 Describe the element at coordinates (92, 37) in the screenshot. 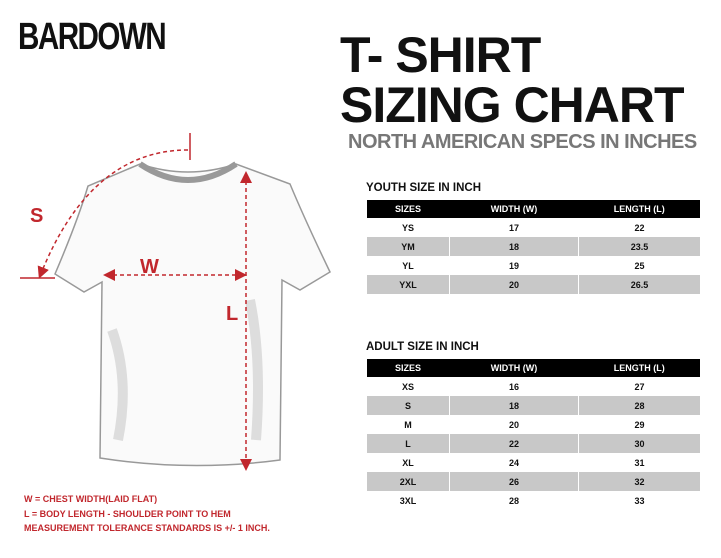

I see `brand-logo: BARDOWN` at that location.